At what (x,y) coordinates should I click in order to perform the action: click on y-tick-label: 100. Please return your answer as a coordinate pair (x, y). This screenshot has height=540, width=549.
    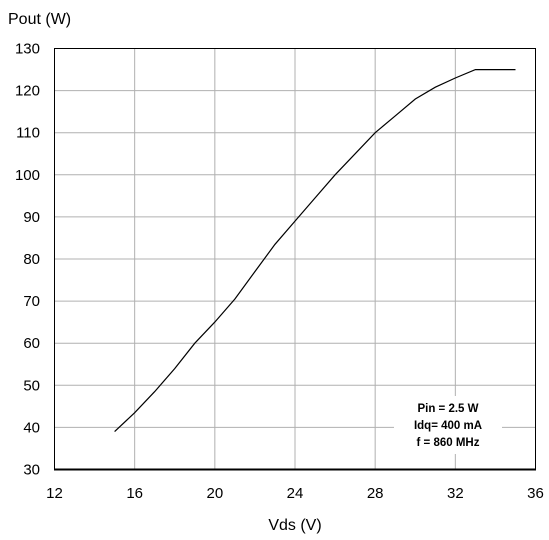
    Looking at the image, I should click on (27, 175).